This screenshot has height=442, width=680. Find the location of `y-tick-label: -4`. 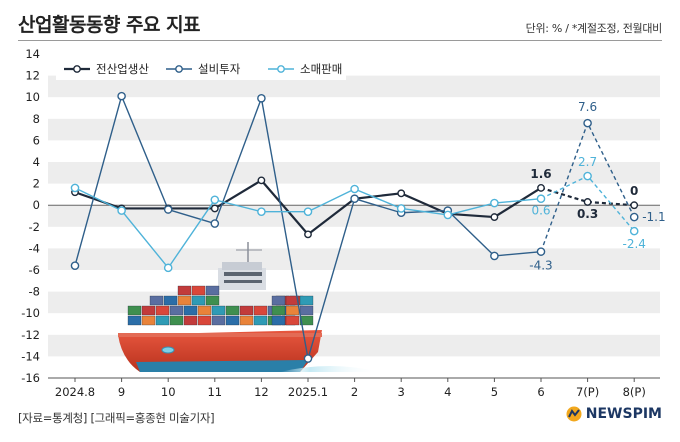

y-tick-label: -4 is located at coordinates (34, 248).